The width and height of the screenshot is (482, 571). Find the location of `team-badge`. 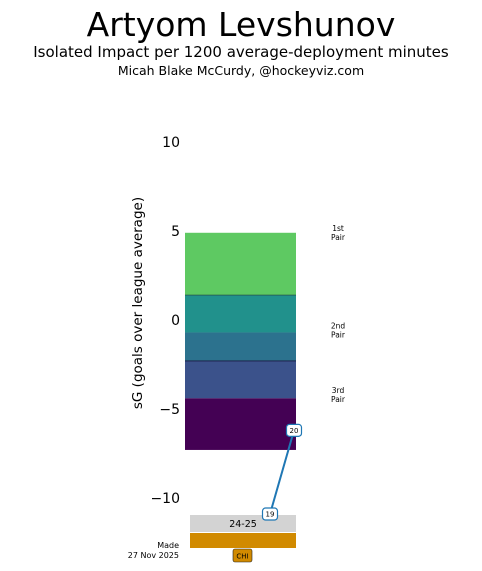

team-badge is located at coordinates (242, 555).